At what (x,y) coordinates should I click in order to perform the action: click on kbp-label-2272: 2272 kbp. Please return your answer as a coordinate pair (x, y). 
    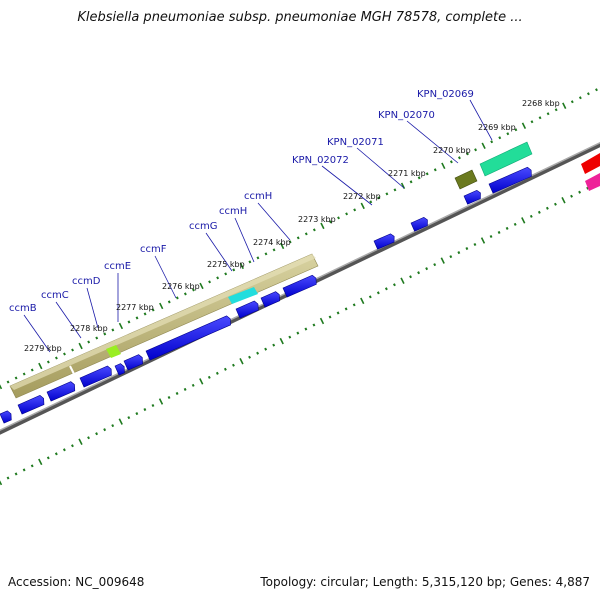
    Looking at the image, I should click on (362, 196).